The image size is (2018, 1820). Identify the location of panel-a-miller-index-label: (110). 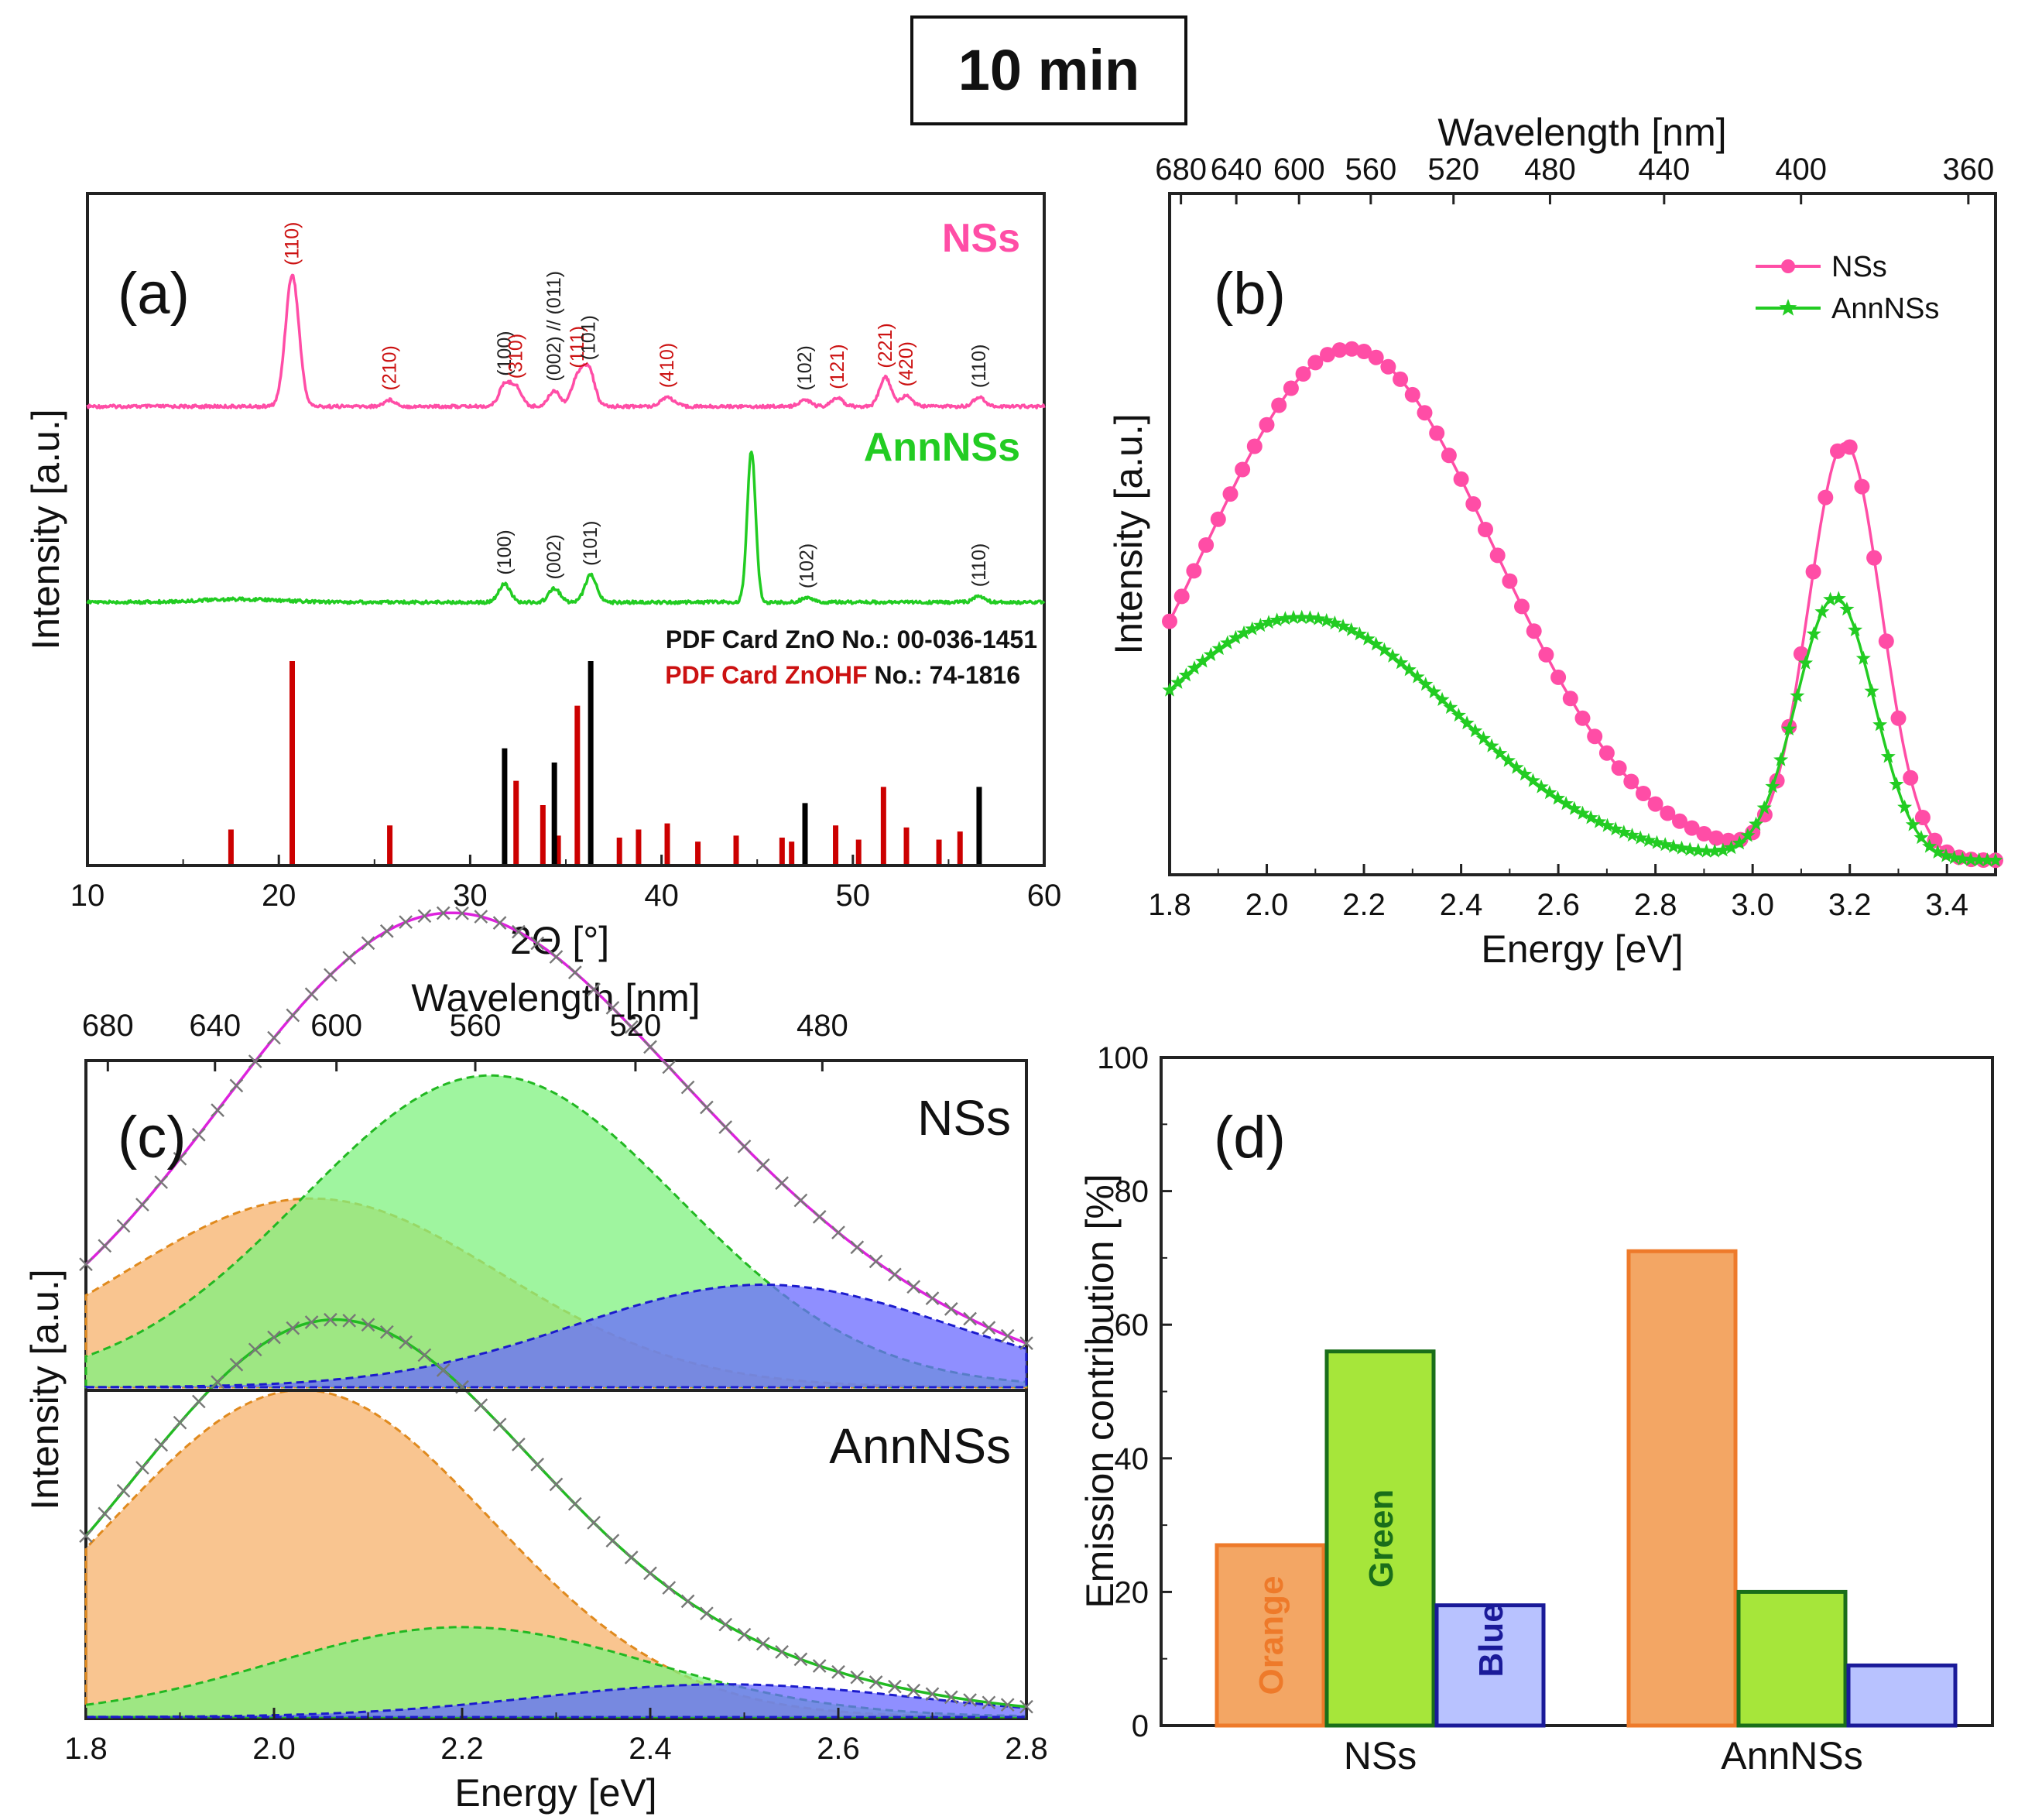
(292, 243).